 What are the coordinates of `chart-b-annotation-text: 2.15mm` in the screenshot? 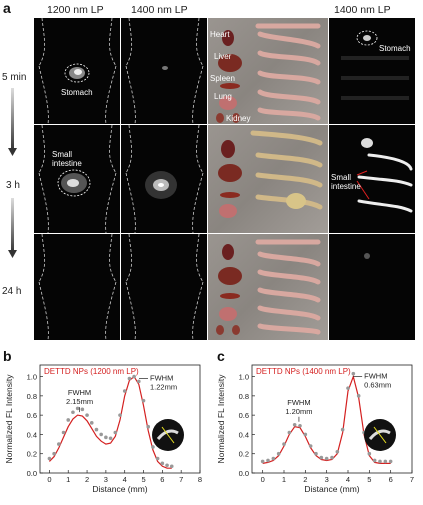 It's located at (79, 401).